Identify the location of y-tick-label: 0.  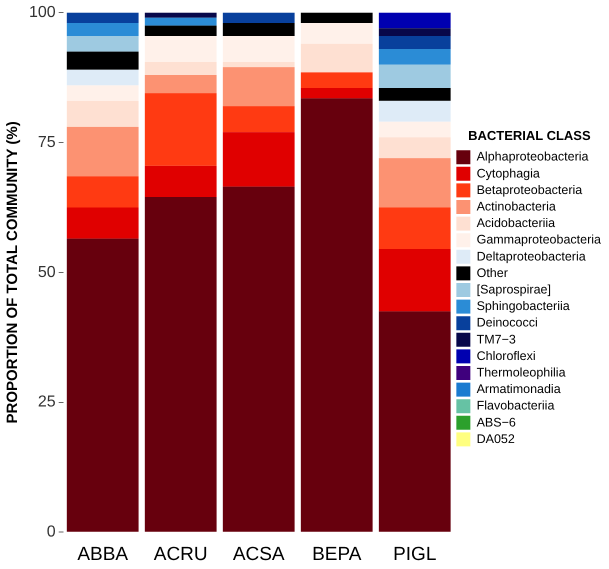
(51, 532).